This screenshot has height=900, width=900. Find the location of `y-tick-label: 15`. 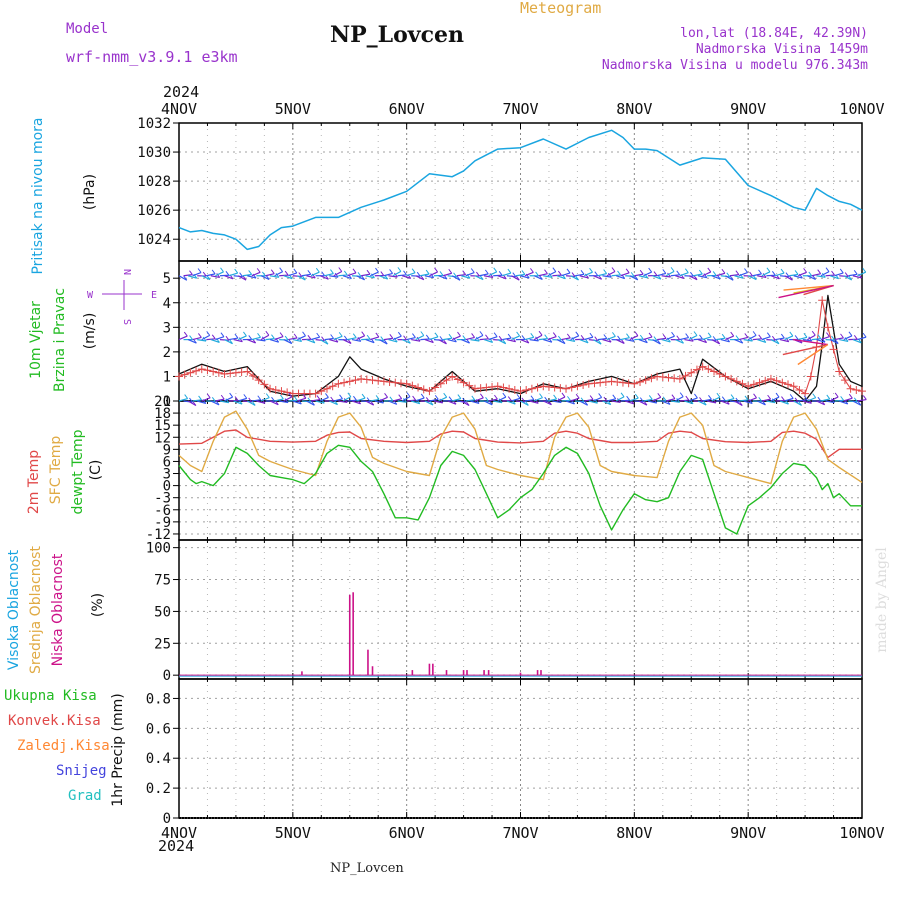

y-tick-label: 15 is located at coordinates (162, 426).